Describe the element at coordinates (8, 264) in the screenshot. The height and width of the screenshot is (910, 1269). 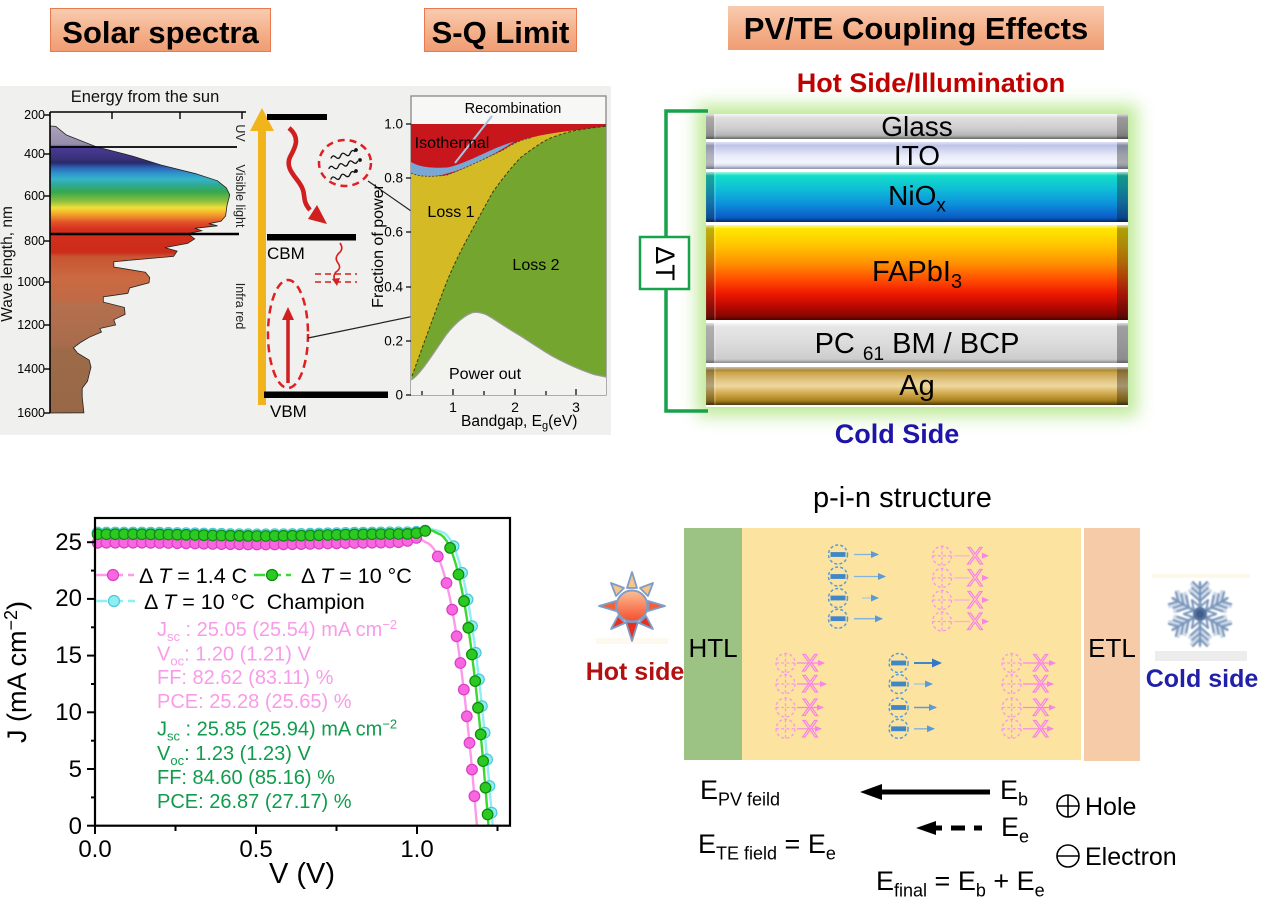
I see `svg-text: Wave length, nm` at that location.